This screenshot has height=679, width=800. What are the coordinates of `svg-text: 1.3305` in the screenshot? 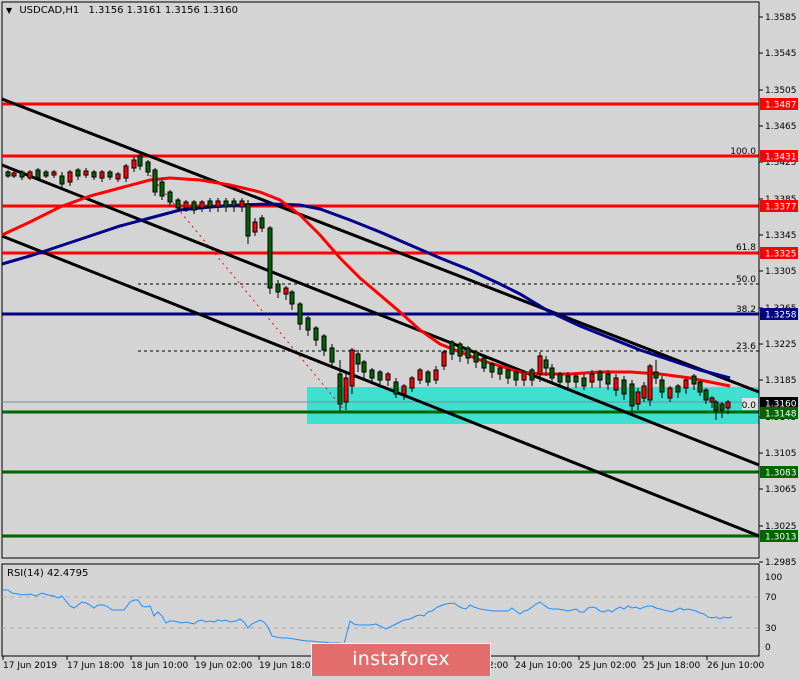 It's located at (781, 272).